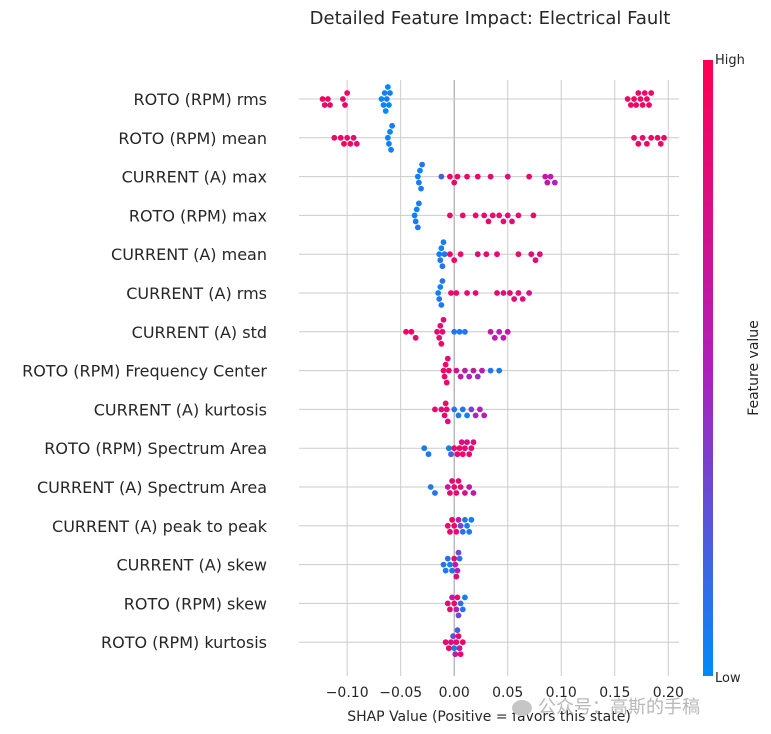 The width and height of the screenshot is (771, 734). Describe the element at coordinates (668, 693) in the screenshot. I see `x-tick-label: 0.20` at that location.